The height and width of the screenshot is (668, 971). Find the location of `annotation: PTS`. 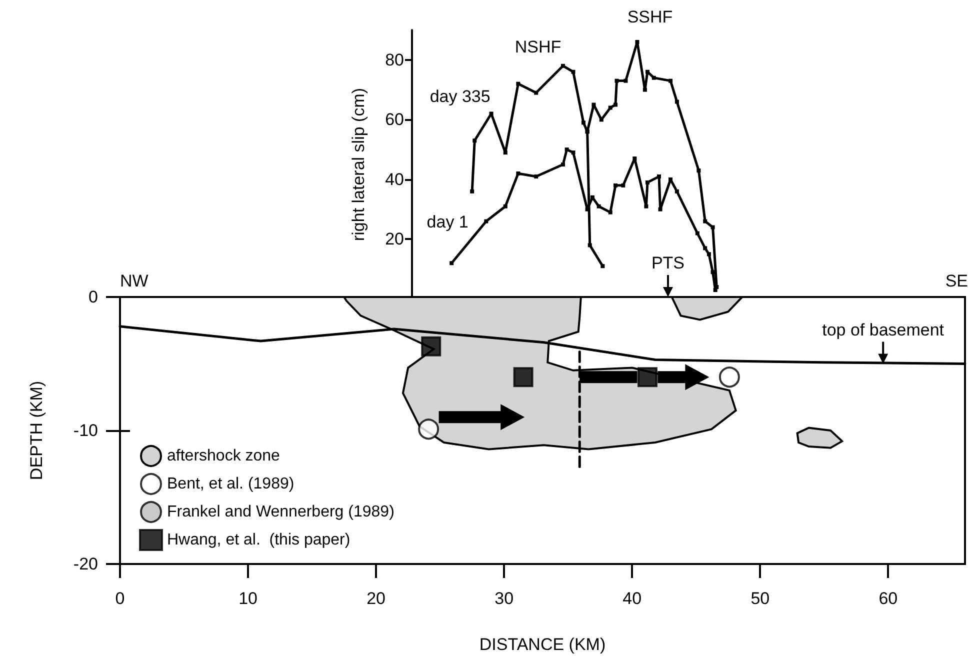

annotation: PTS is located at coordinates (667, 263).